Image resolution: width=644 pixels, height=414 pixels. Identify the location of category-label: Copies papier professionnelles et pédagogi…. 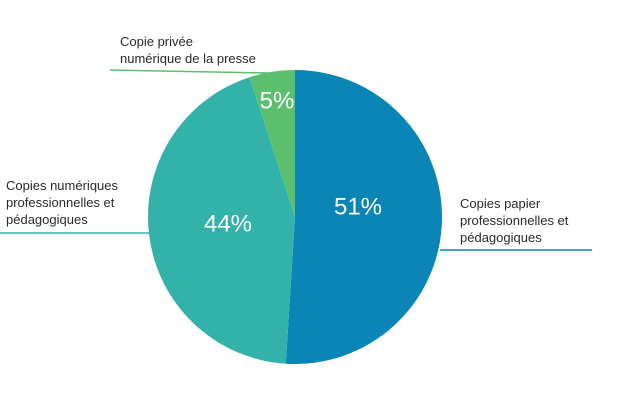
(514, 220).